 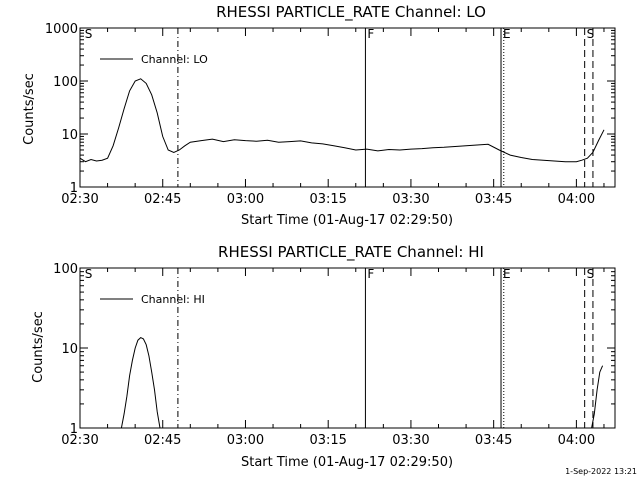 I want to click on legend-label: Channel: HI, so click(x=173, y=299).